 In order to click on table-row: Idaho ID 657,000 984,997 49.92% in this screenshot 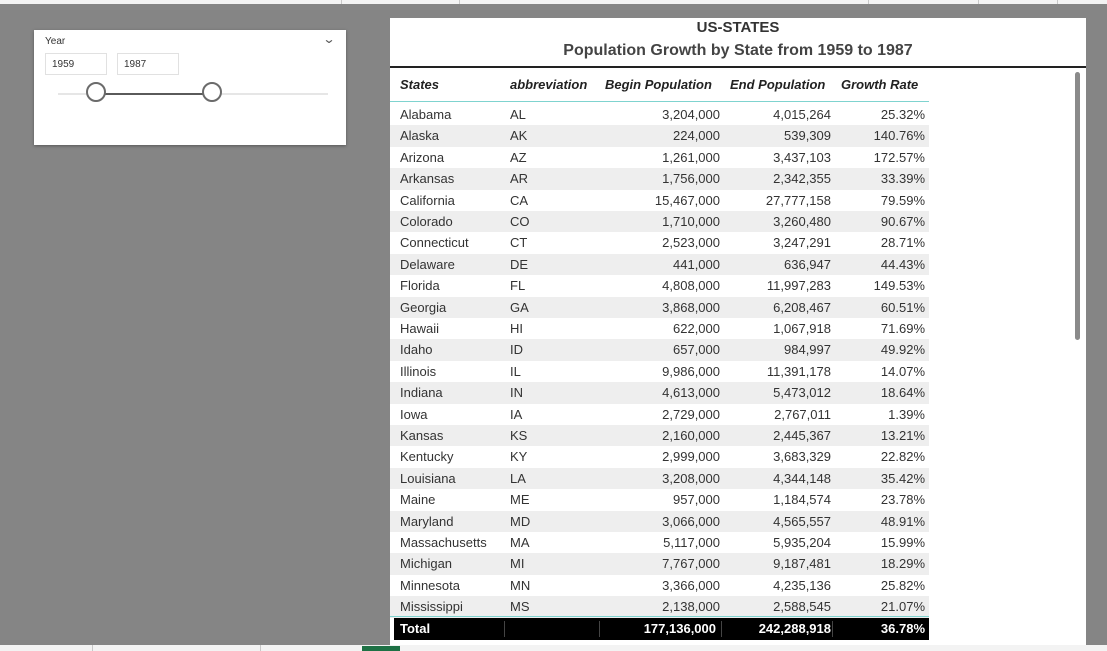, I will do `click(659, 350)`.